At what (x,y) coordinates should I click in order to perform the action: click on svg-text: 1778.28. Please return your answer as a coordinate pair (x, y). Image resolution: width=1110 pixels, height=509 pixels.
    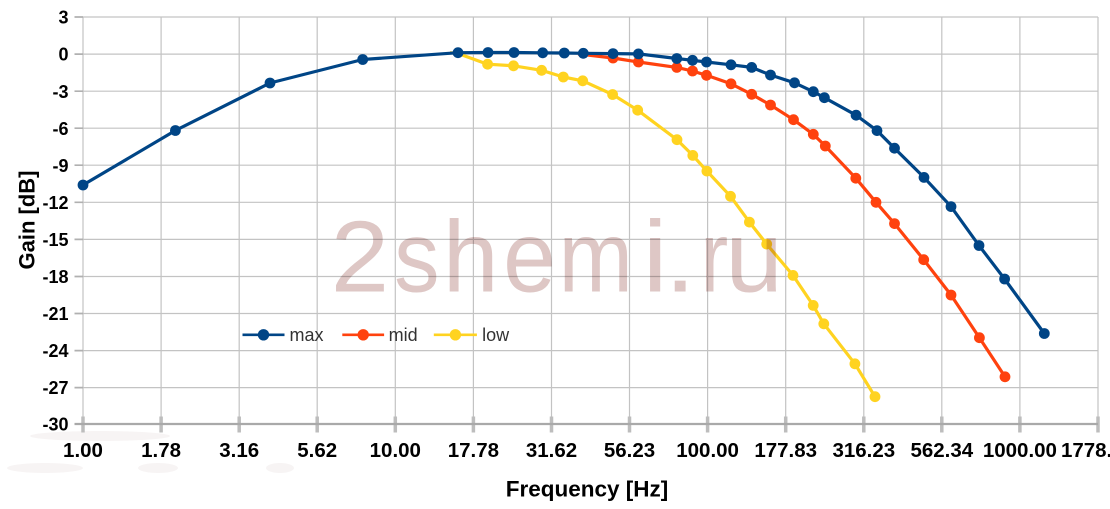
    Looking at the image, I should click on (1085, 450).